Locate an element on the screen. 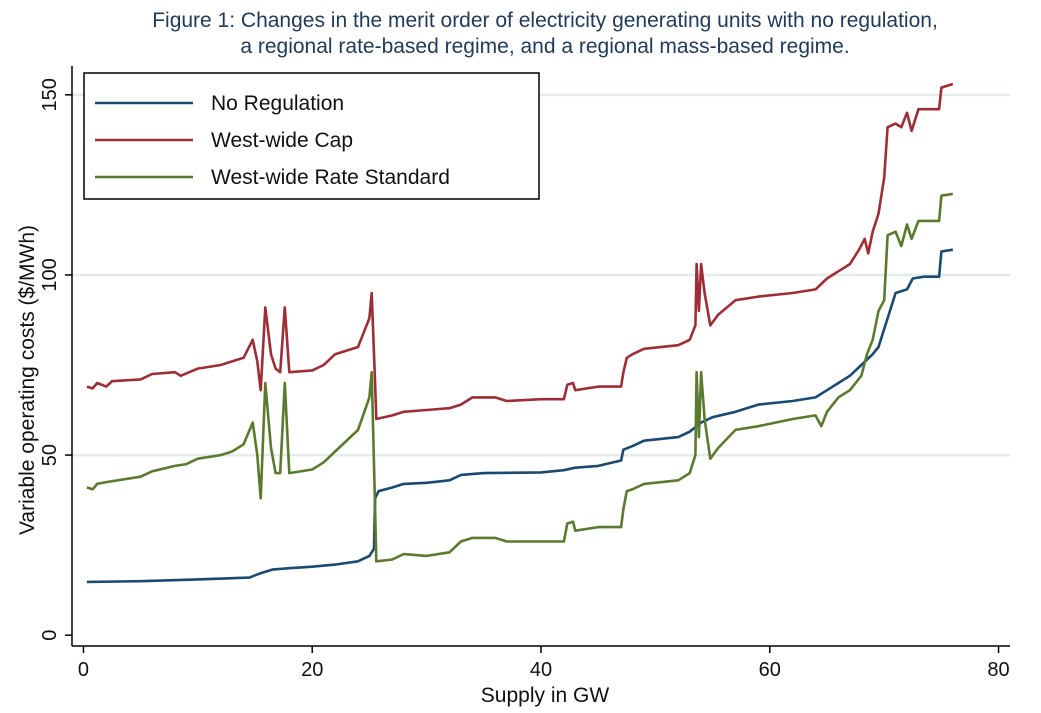 The image size is (1041, 713). x-tick-label-60: 60 is located at coordinates (770, 670).